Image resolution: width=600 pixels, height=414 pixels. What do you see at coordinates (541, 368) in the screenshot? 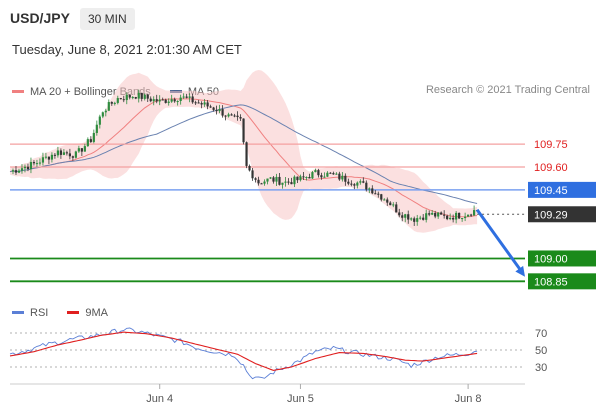
I see `rsi-tick-30: 30` at bounding box center [541, 368].